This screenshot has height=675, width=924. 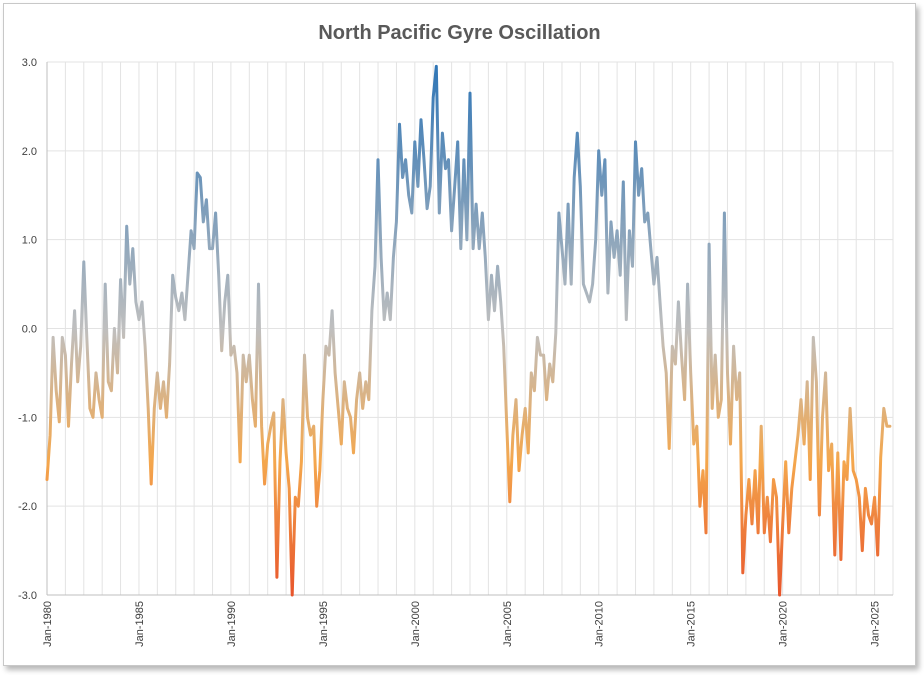 What do you see at coordinates (692, 624) in the screenshot?
I see `x-tick-label: Jan-2015` at bounding box center [692, 624].